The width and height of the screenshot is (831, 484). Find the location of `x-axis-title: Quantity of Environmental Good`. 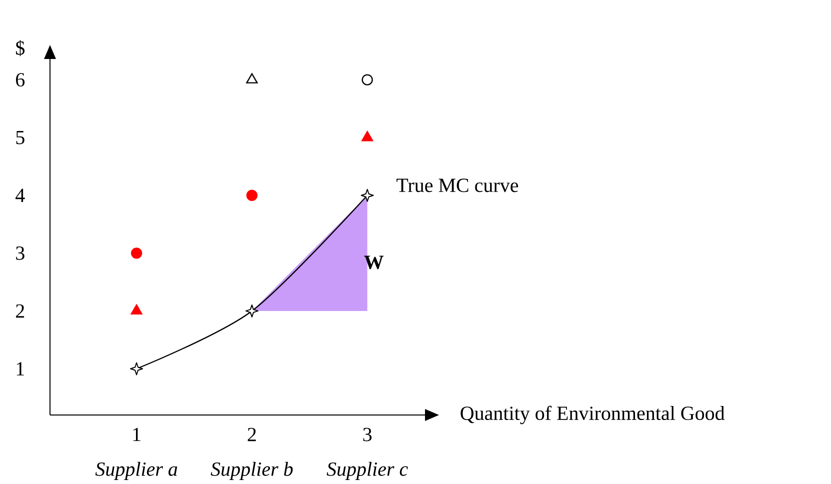

x-axis-title: Quantity of Environmental Good is located at coordinates (592, 415).